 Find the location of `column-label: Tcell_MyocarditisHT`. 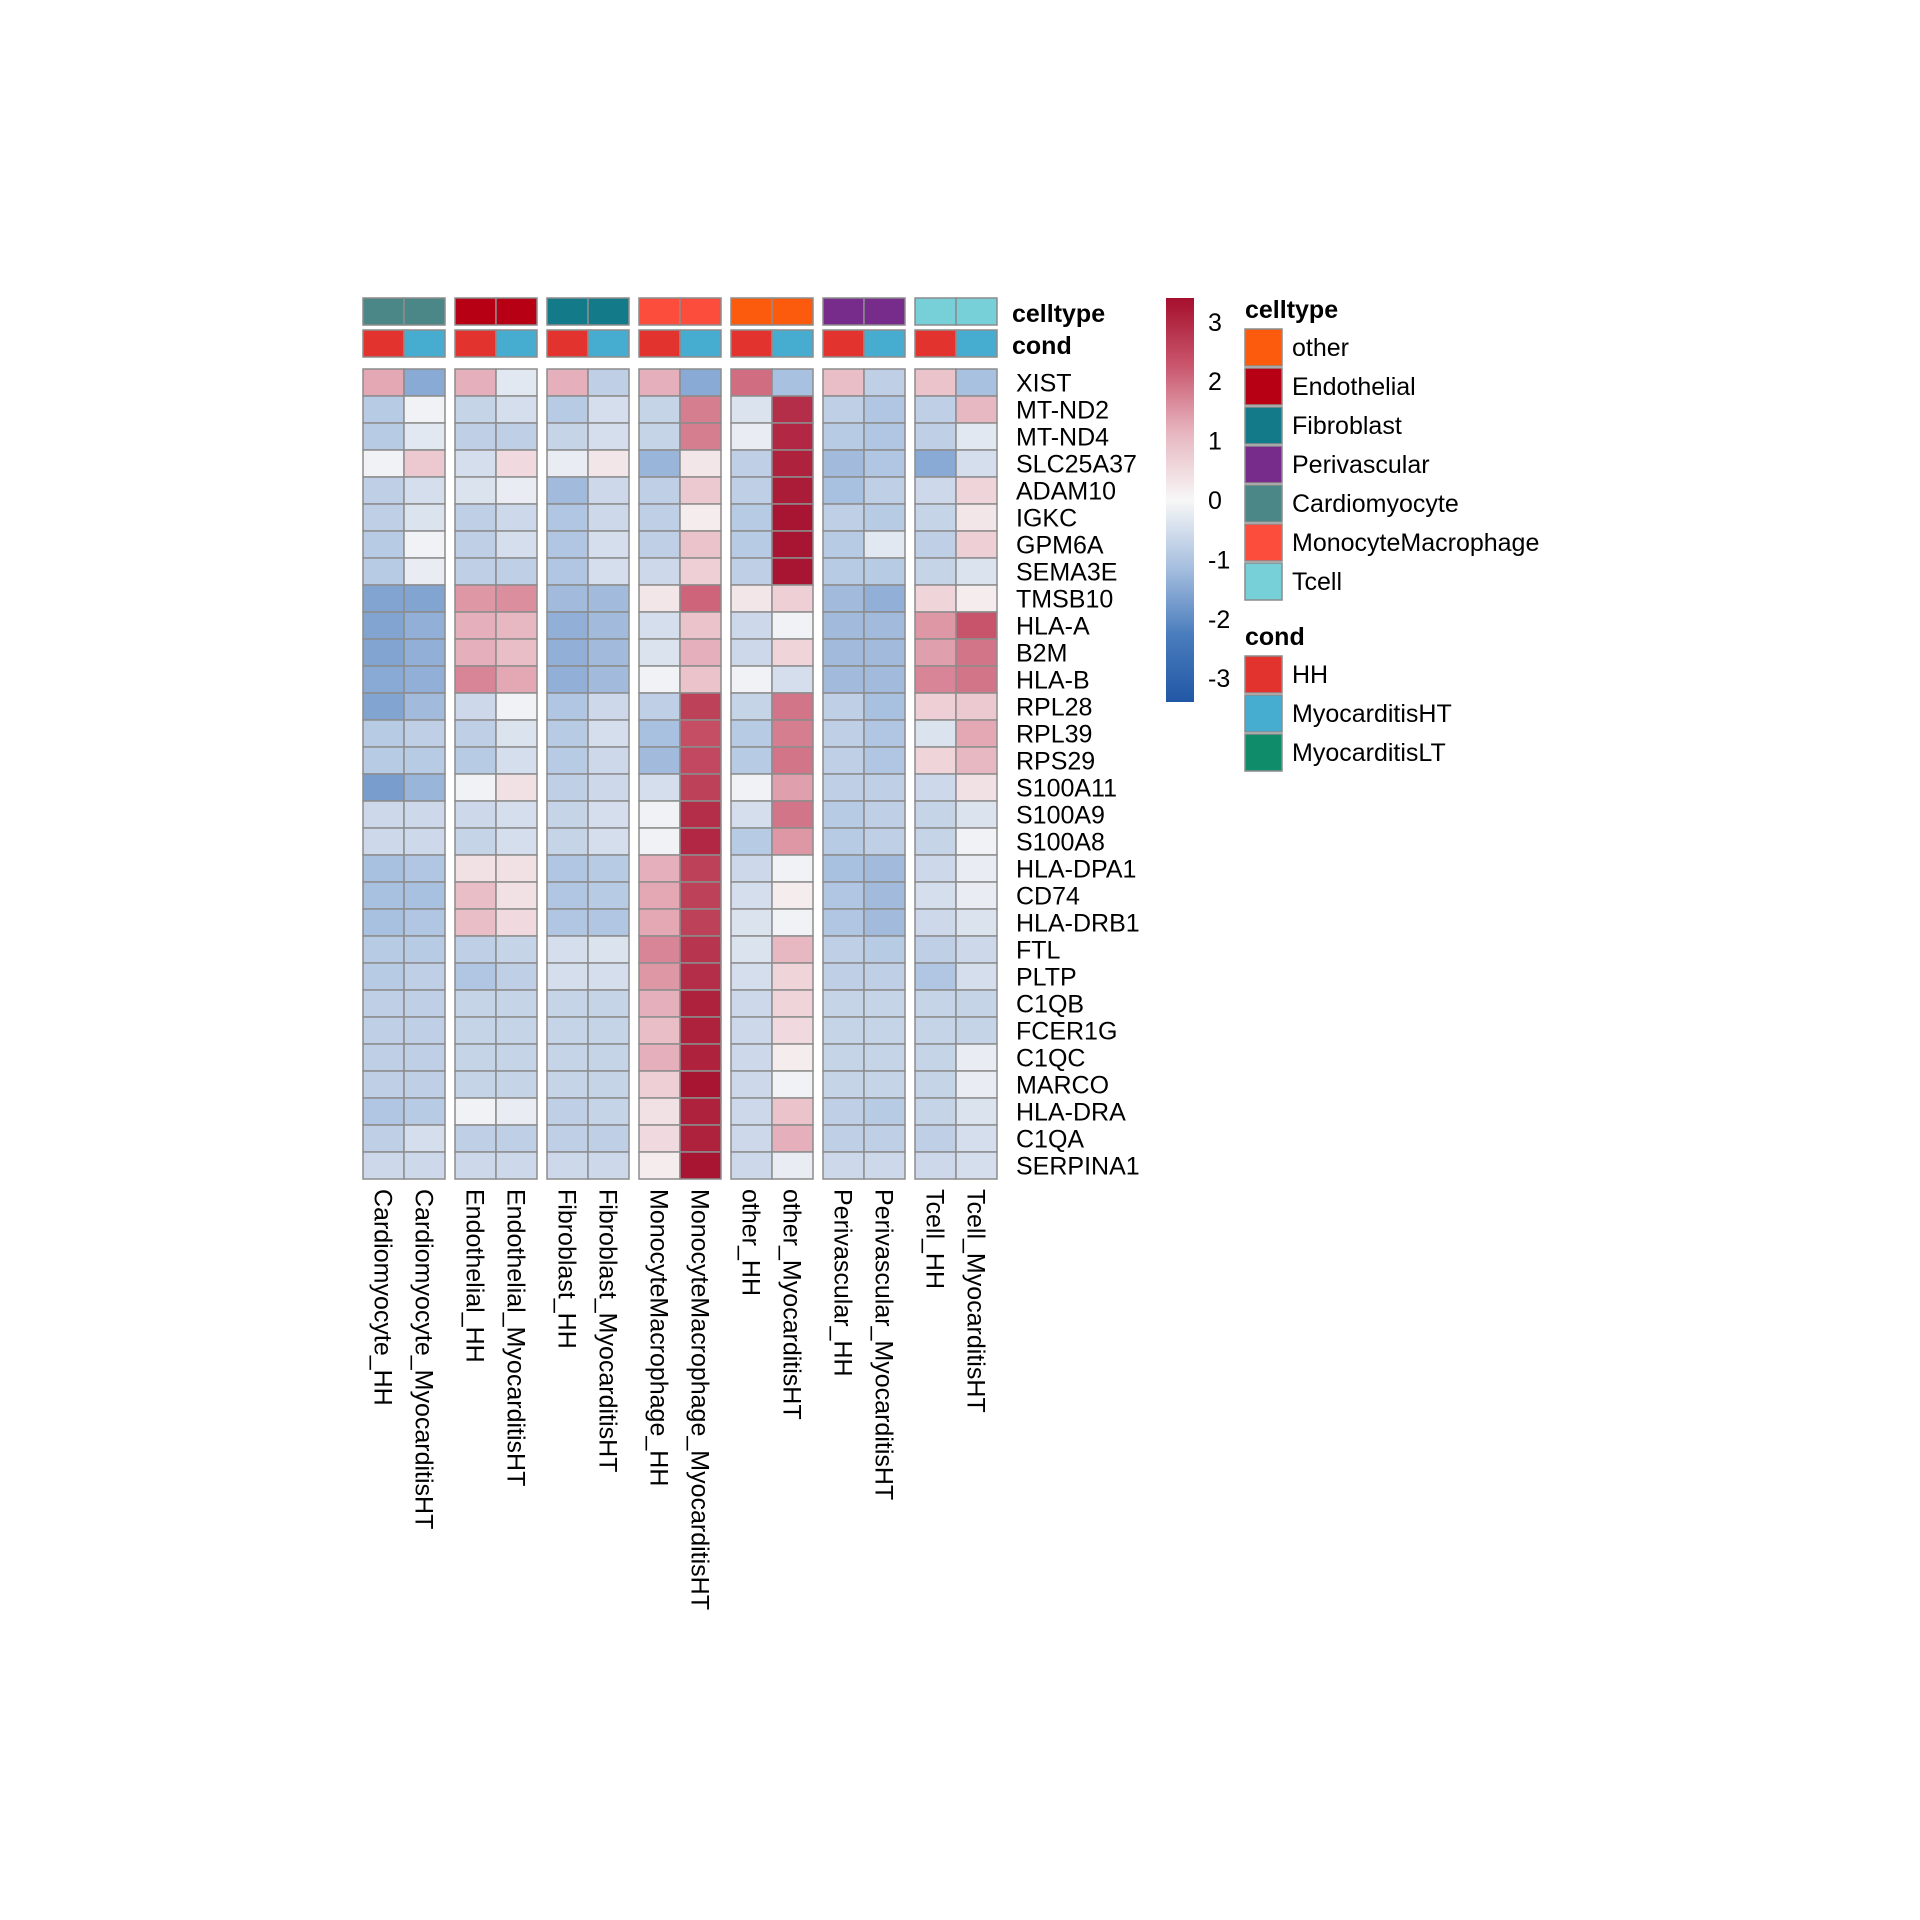

column-label: Tcell_MyocarditisHT is located at coordinates (976, 1301).